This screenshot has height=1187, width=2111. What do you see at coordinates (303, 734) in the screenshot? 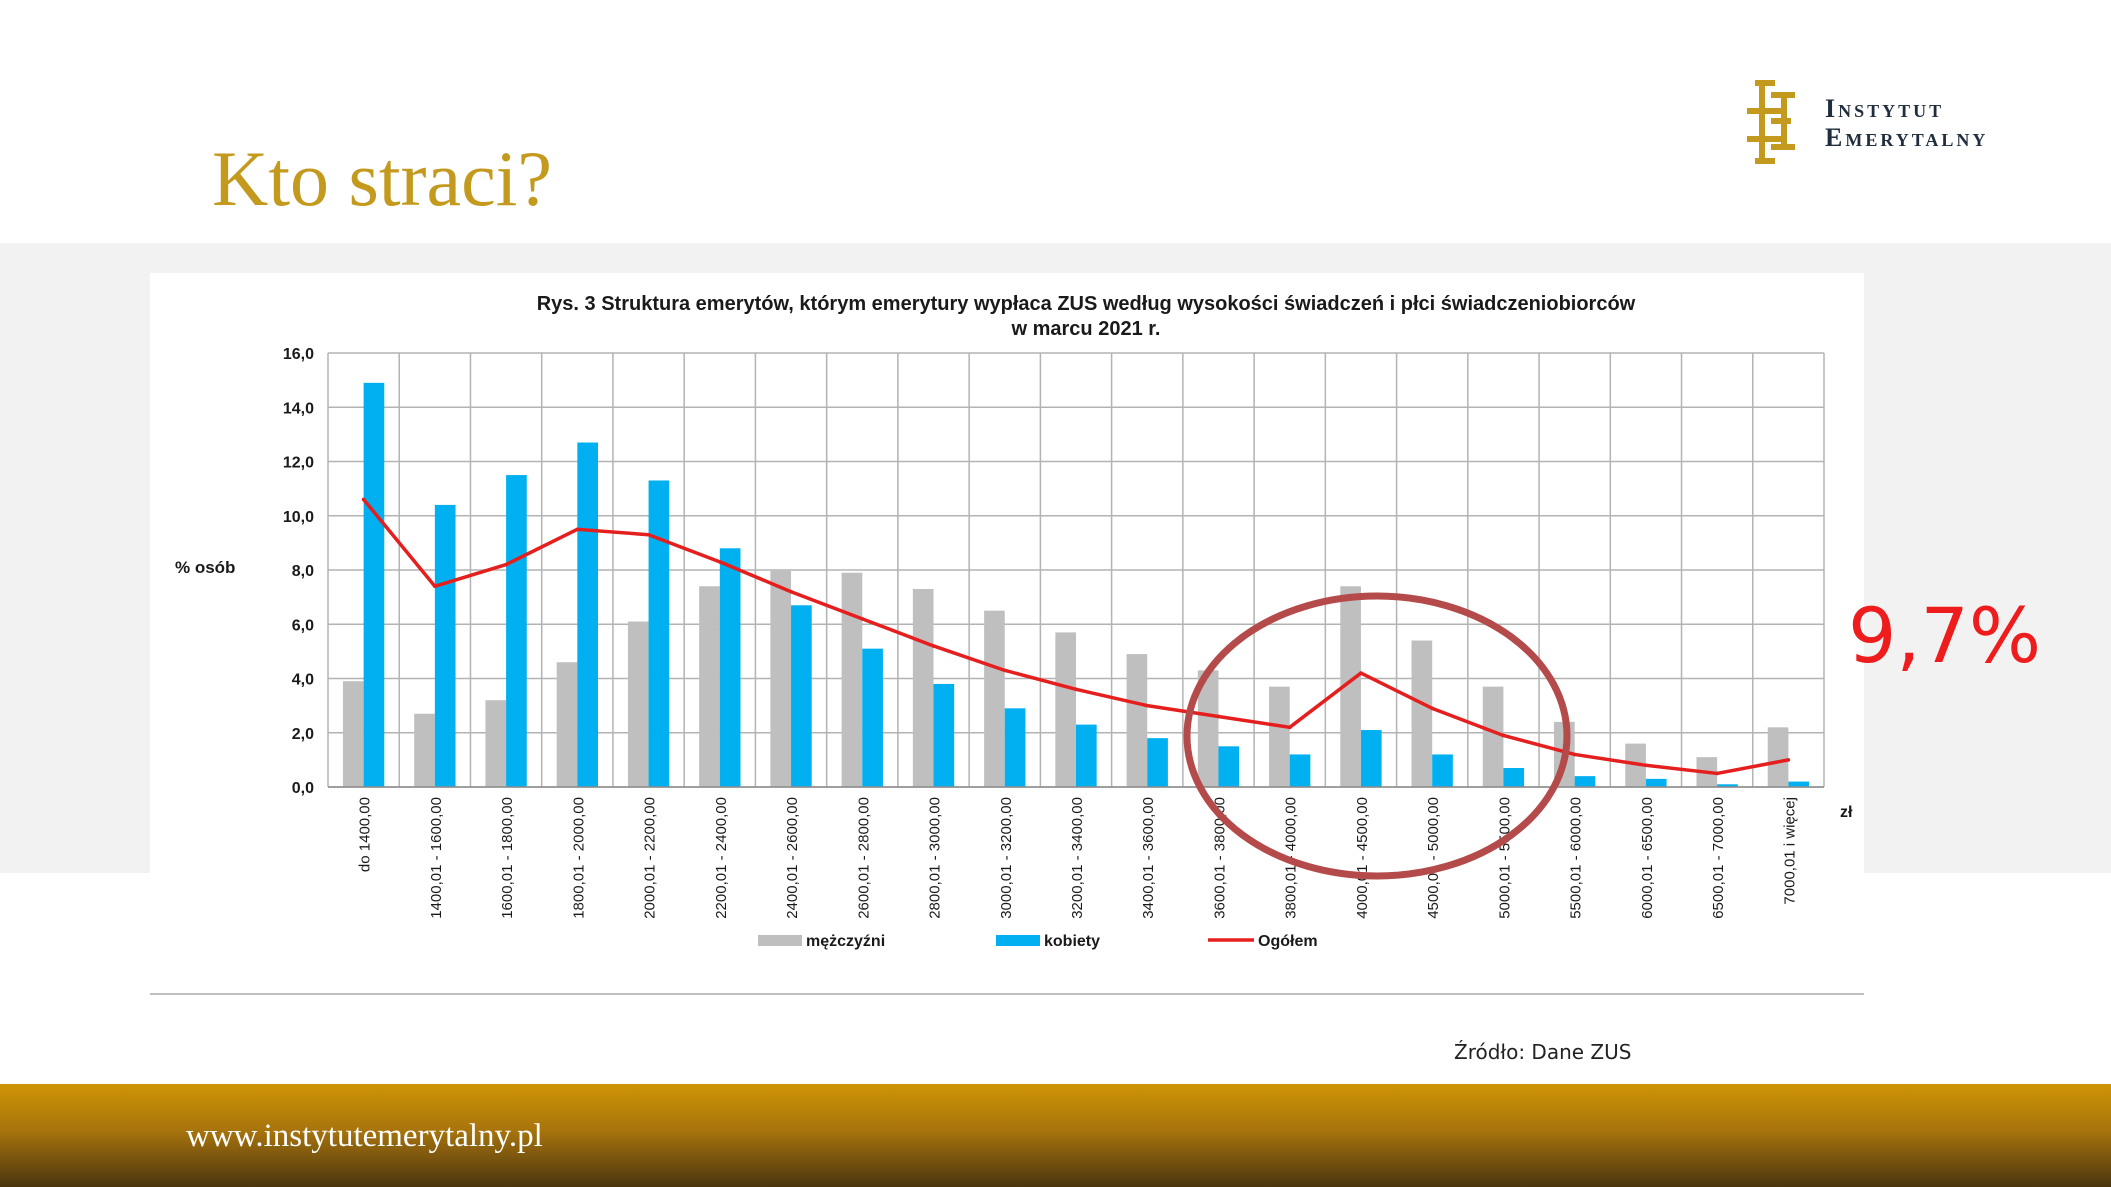
I see `y-tick-label: 2,0` at bounding box center [303, 734].